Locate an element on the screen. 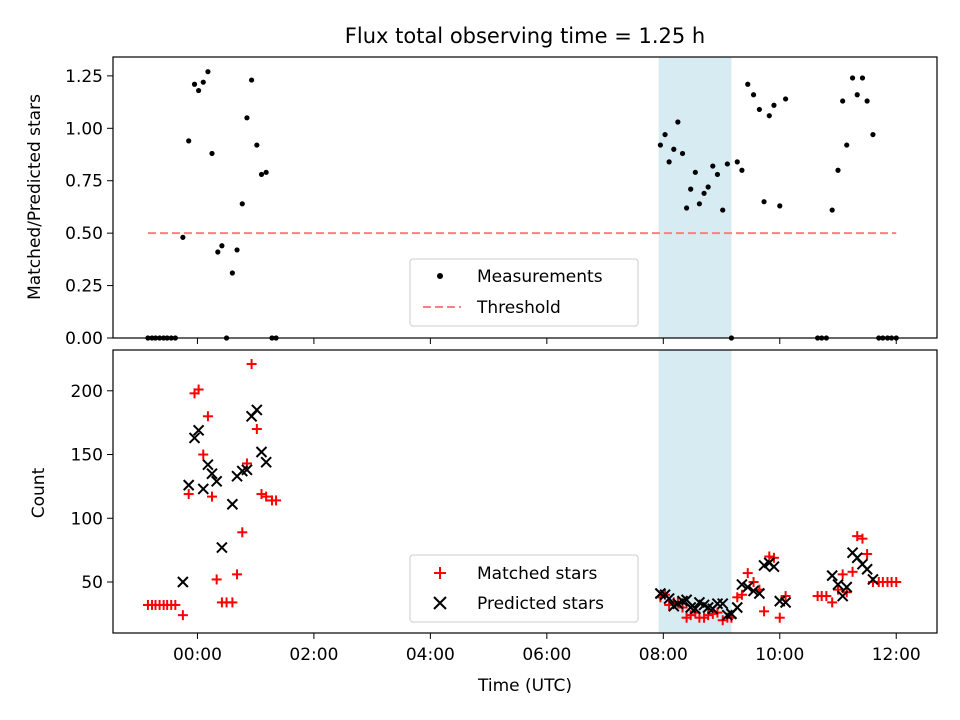 This screenshot has width=960, height=720. x-tick-label: 00:00 is located at coordinates (197, 655).